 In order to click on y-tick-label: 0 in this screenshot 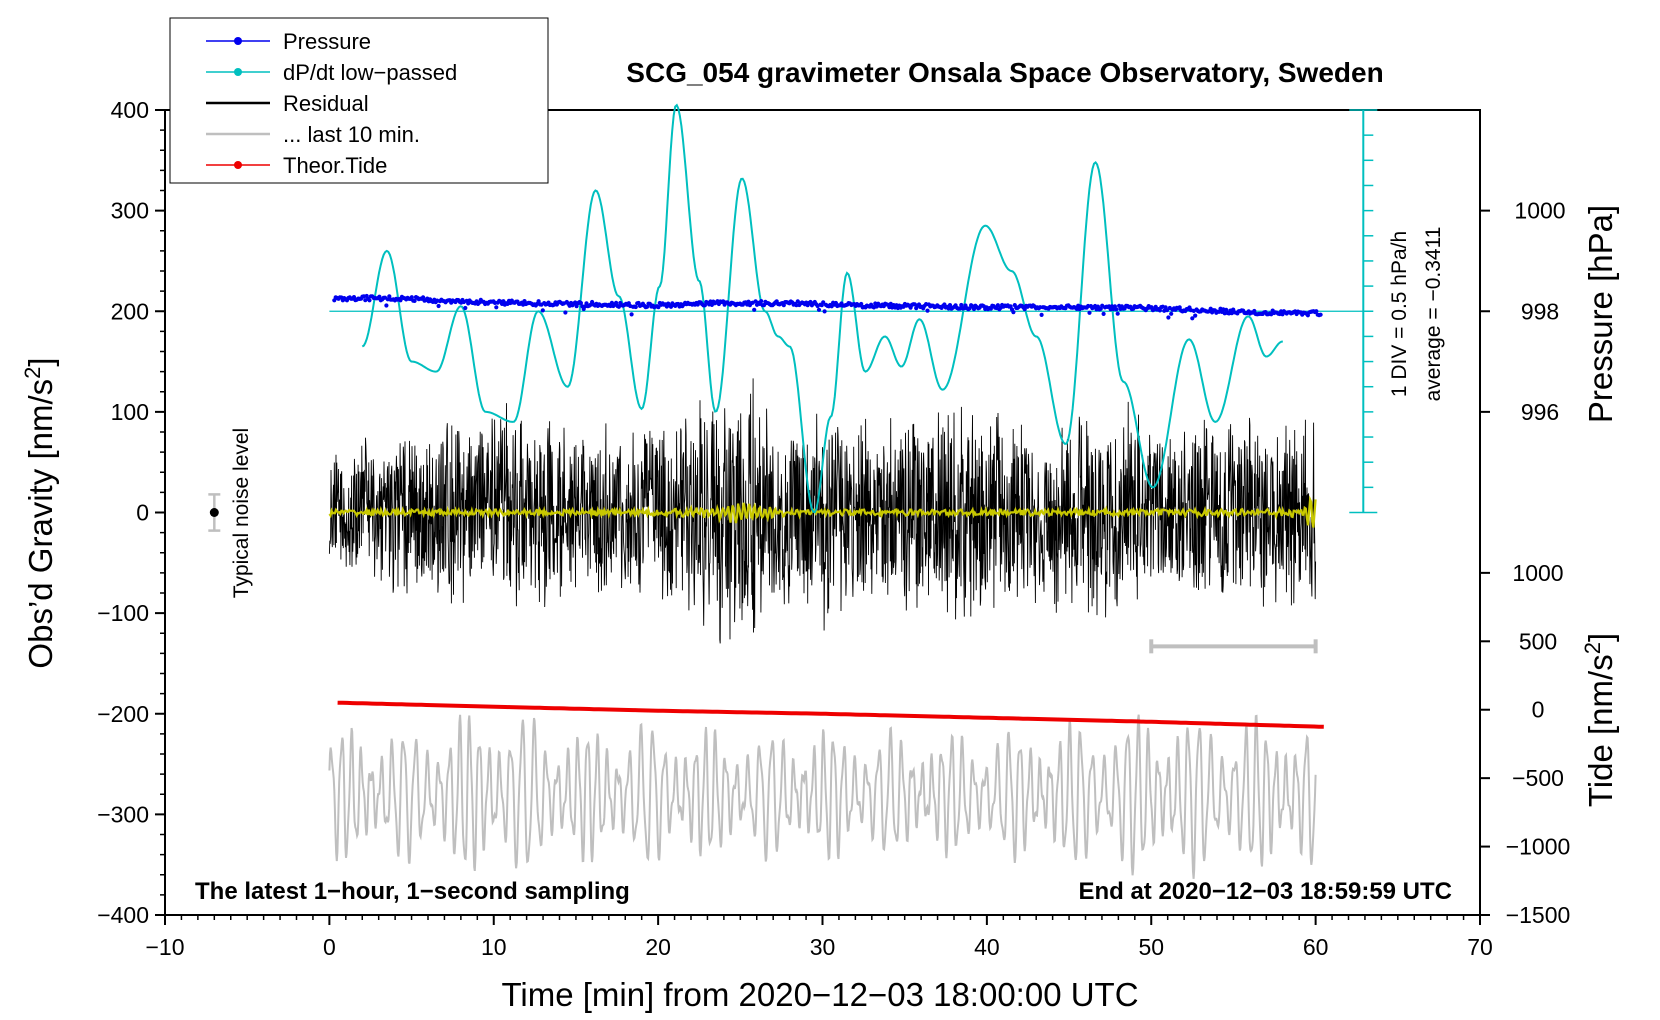, I will do `click(142, 513)`.